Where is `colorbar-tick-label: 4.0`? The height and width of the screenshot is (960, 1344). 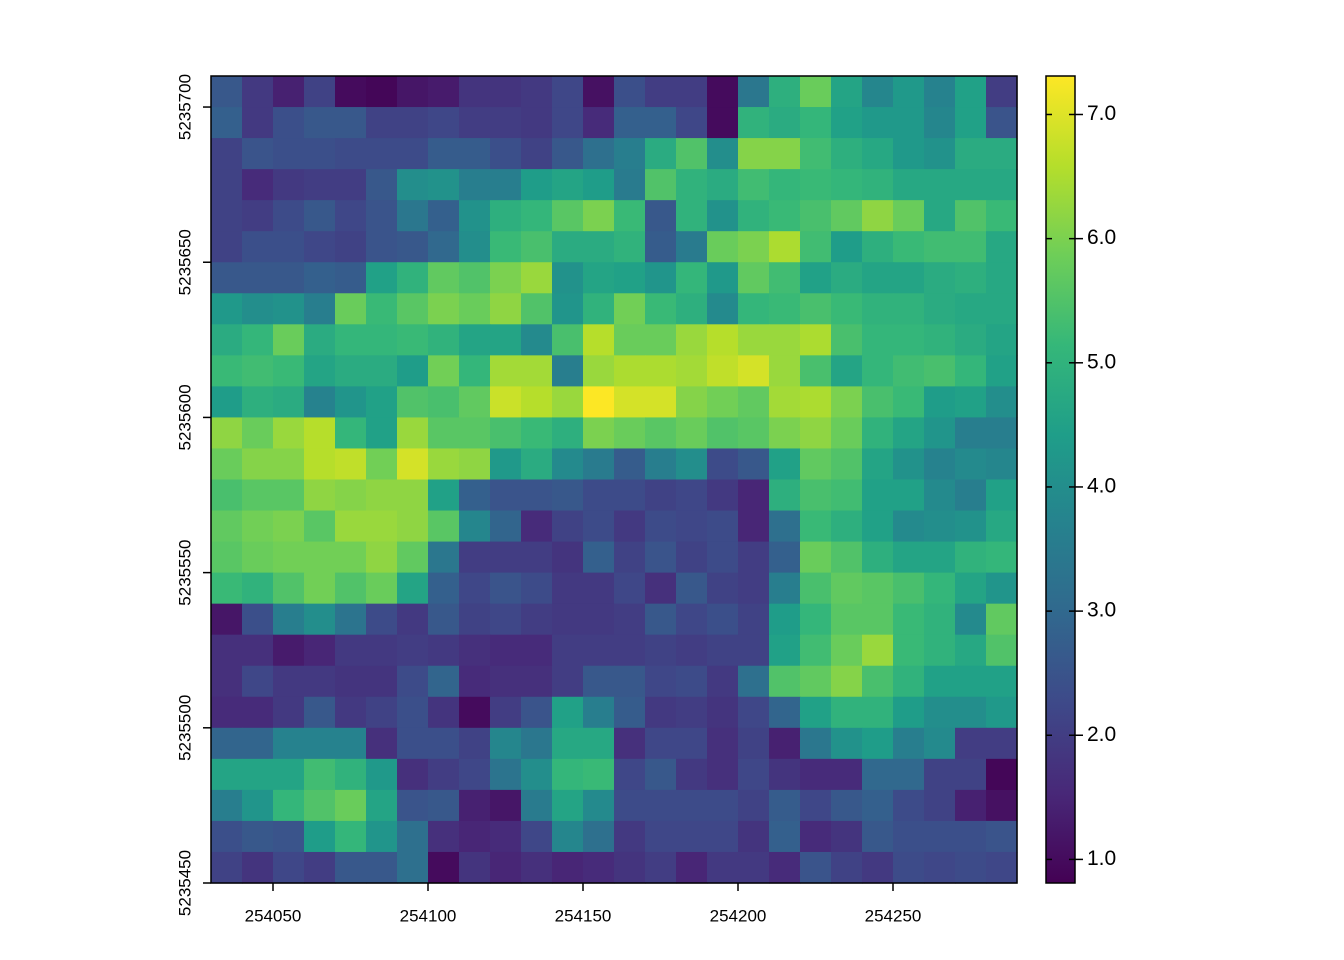
colorbar-tick-label: 4.0 is located at coordinates (1101, 485).